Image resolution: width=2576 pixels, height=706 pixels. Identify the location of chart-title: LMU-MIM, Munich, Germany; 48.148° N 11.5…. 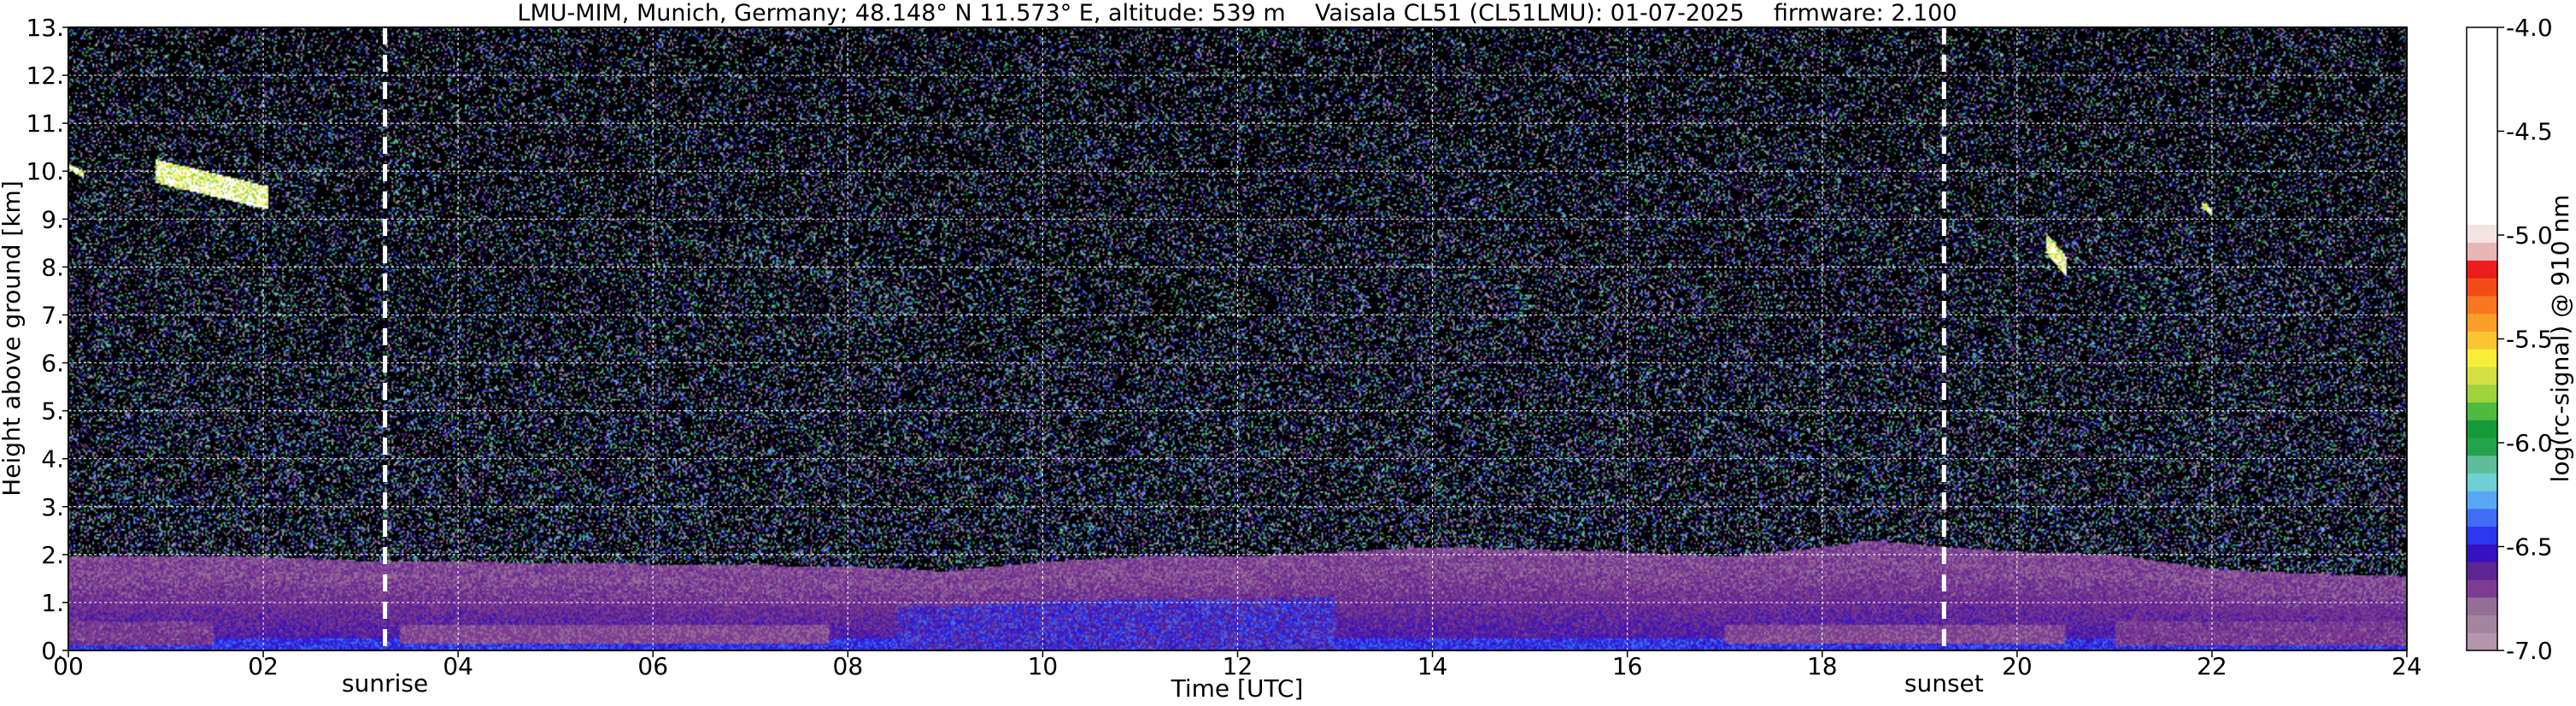
(1237, 13).